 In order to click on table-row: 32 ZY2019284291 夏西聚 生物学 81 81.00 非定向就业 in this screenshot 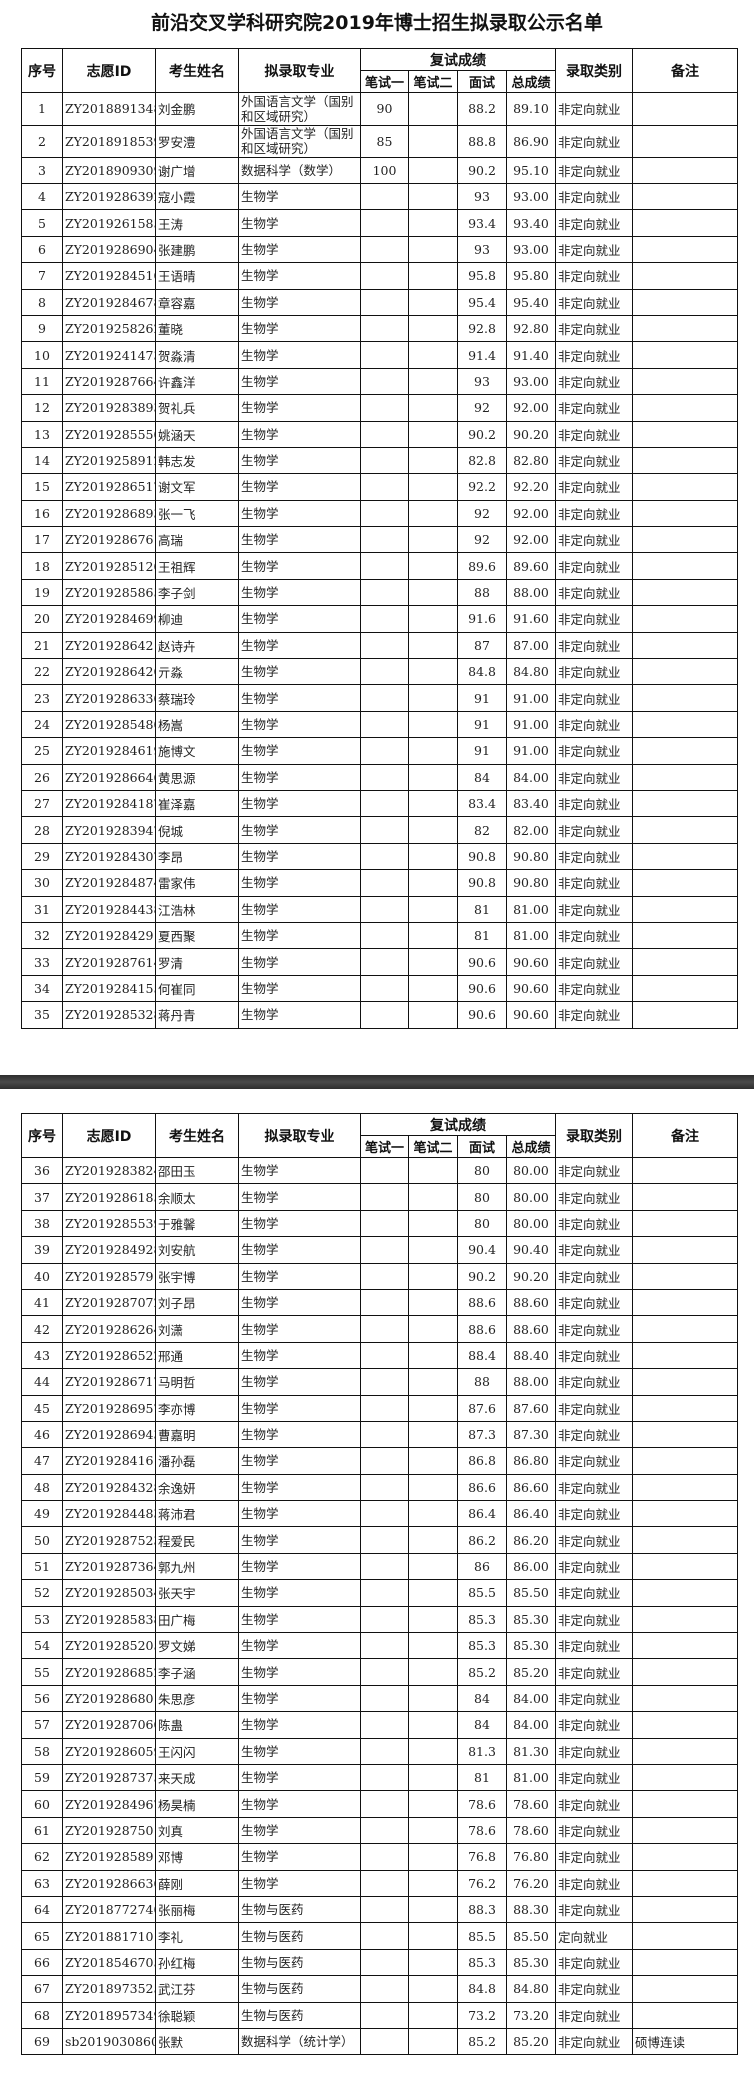, I will do `click(379, 935)`.